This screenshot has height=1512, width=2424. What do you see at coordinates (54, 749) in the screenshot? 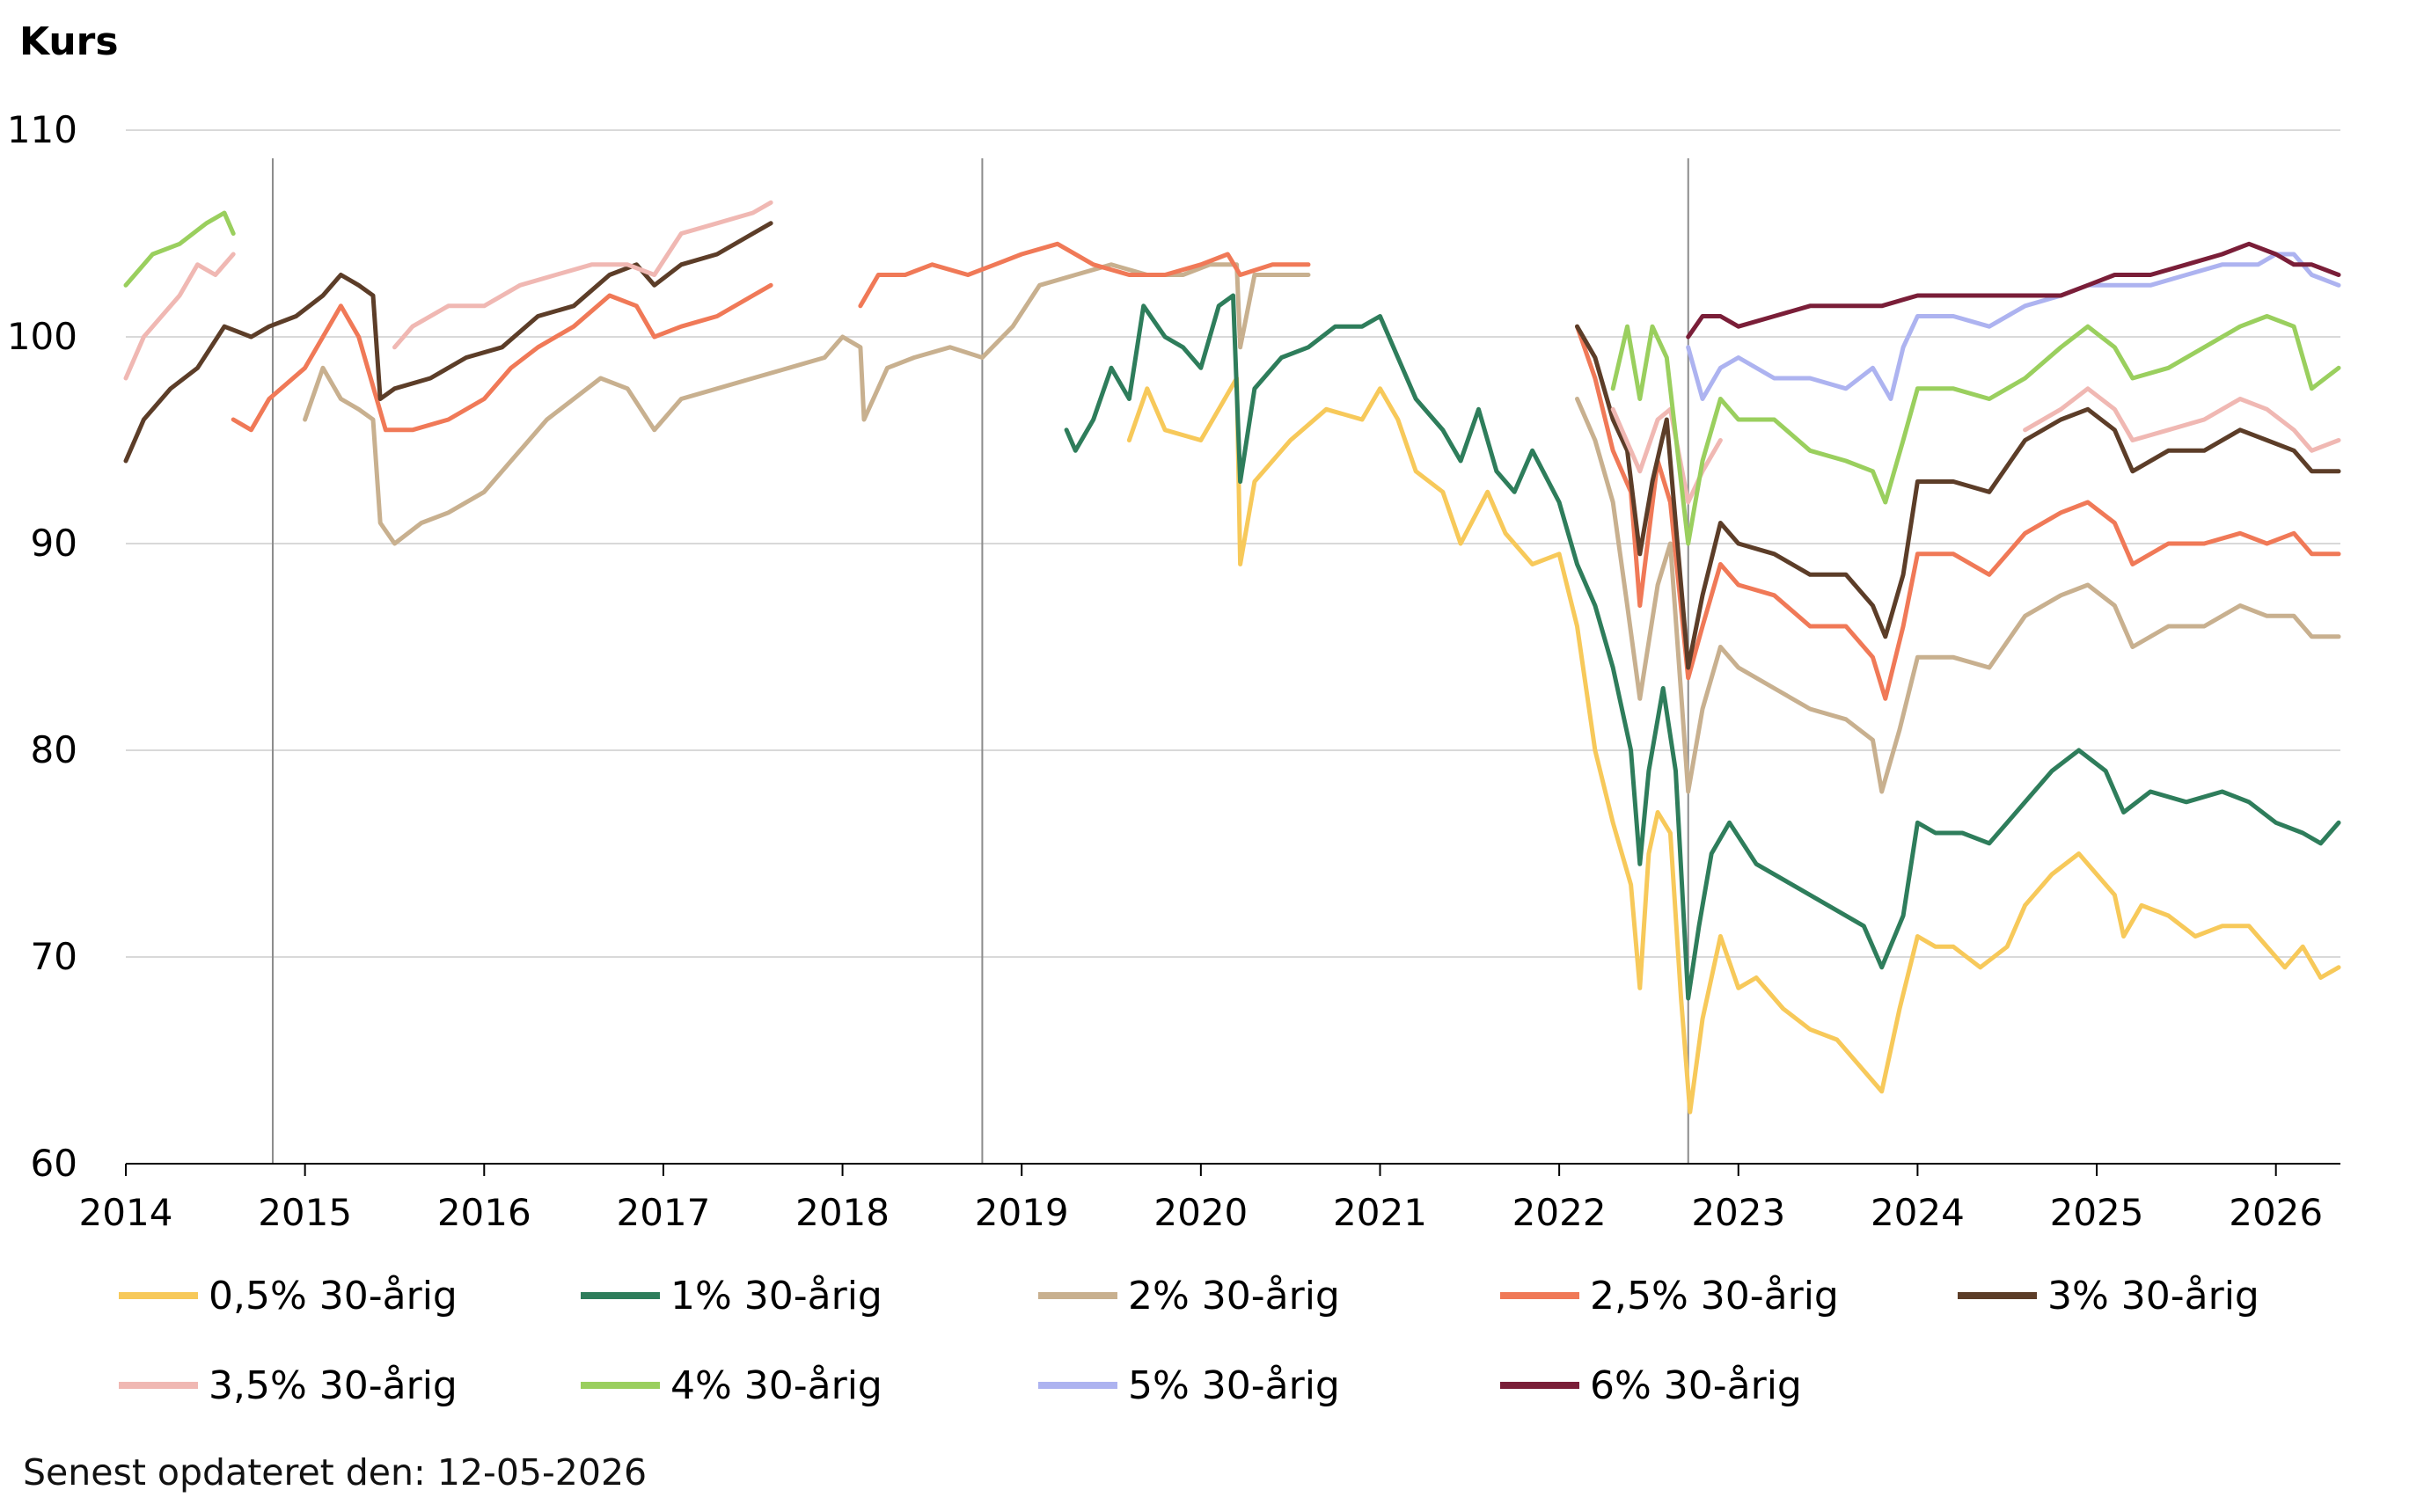
I see `y-tick-label: 80` at bounding box center [54, 749].